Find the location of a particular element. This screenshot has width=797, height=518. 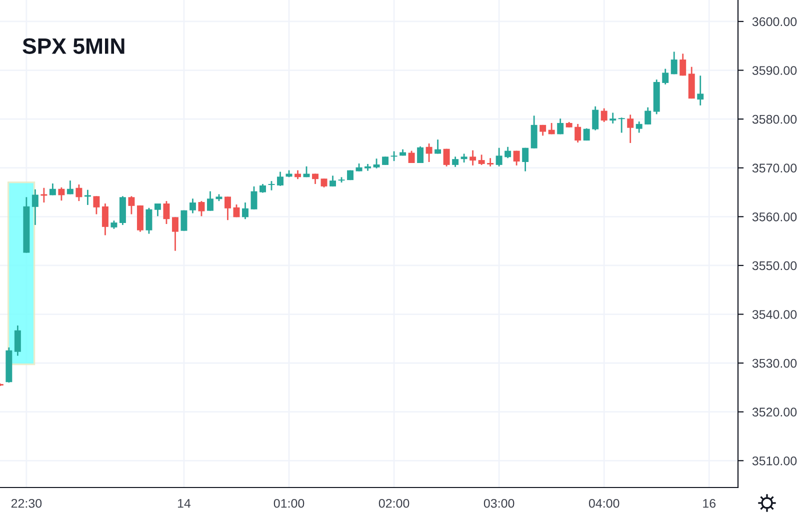

x-tick-label: 03:00 is located at coordinates (499, 503).